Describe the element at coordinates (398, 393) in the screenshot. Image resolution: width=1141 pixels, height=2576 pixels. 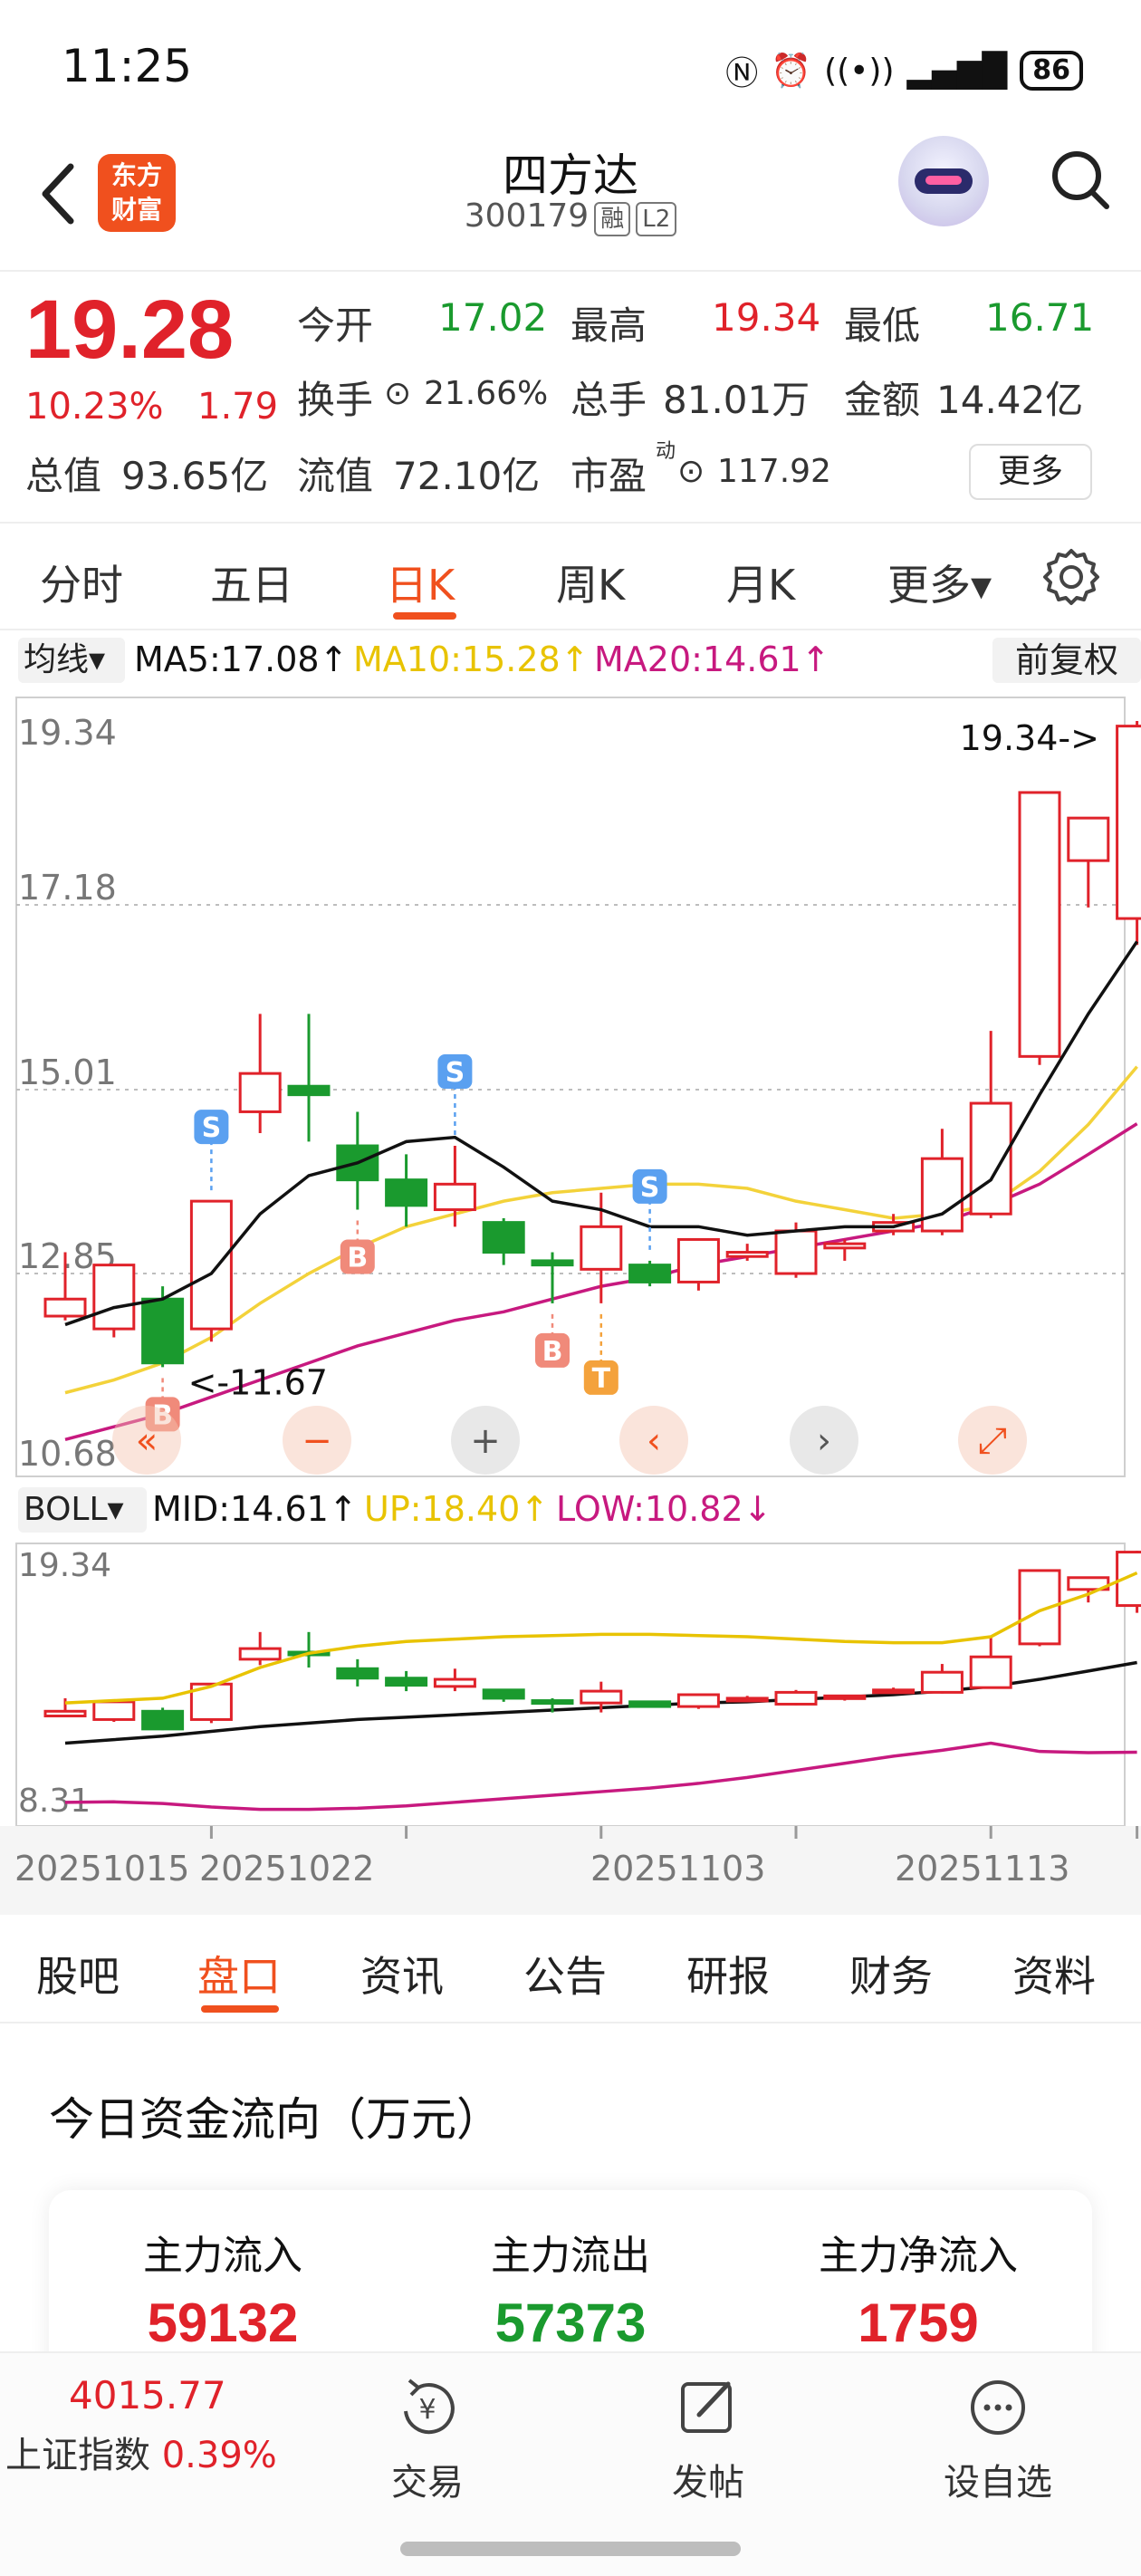
I see `info-icon: ⊙` at that location.